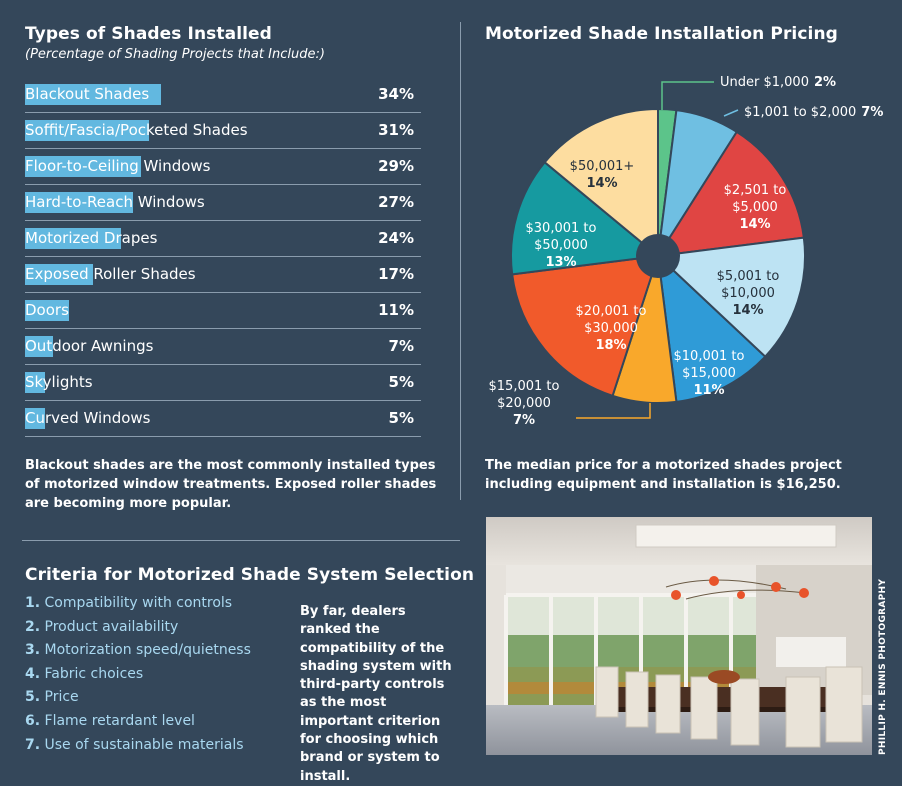 This screenshot has height=786, width=902. What do you see at coordinates (119, 720) in the screenshot?
I see `criteria-text: Flame retardant level` at bounding box center [119, 720].